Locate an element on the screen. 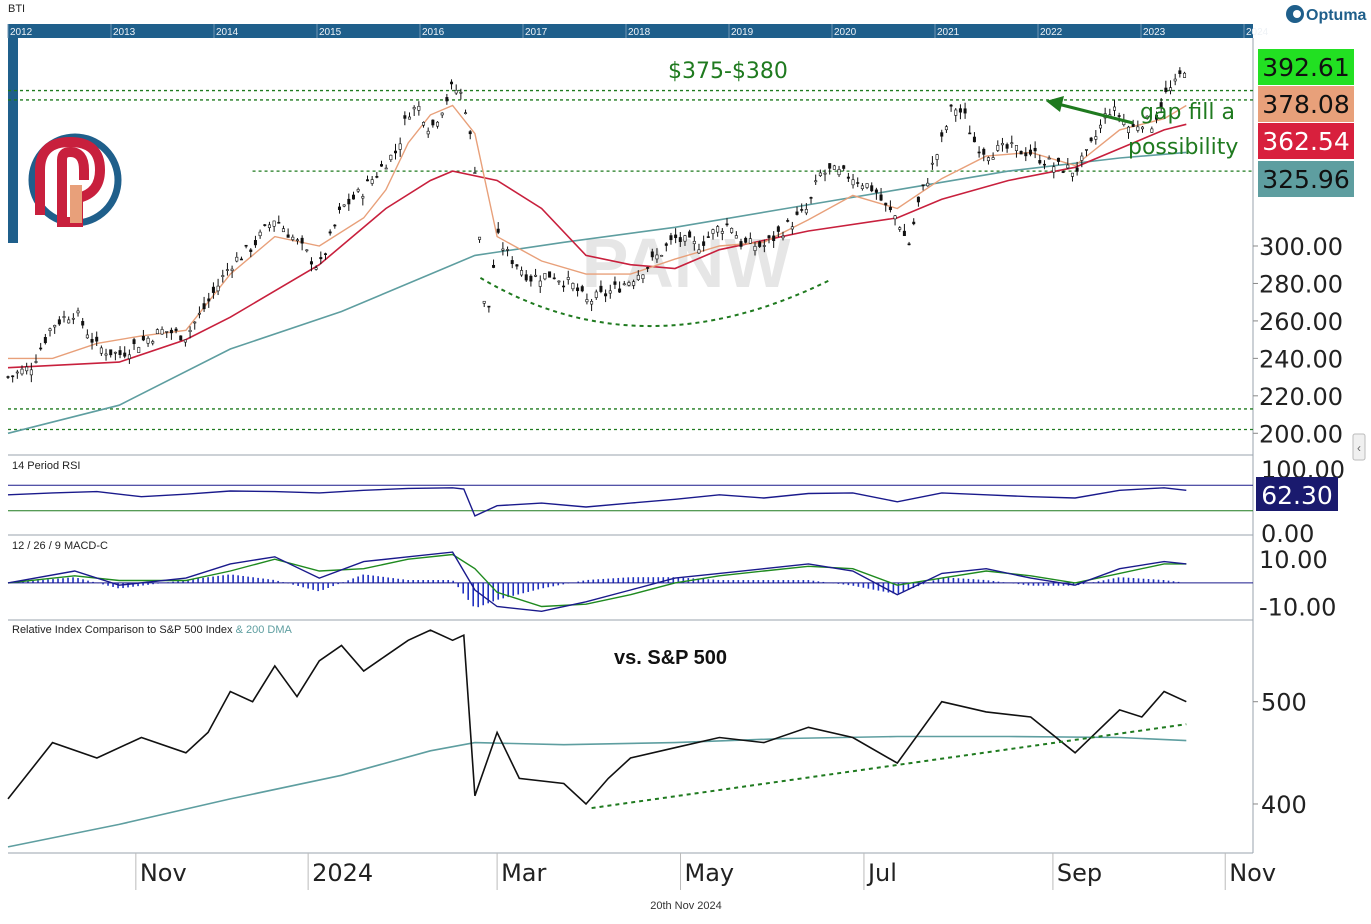  macd-pane: 12 / 26 / 9 MACD-C 10.00 -10.00 is located at coordinates (671, 581).